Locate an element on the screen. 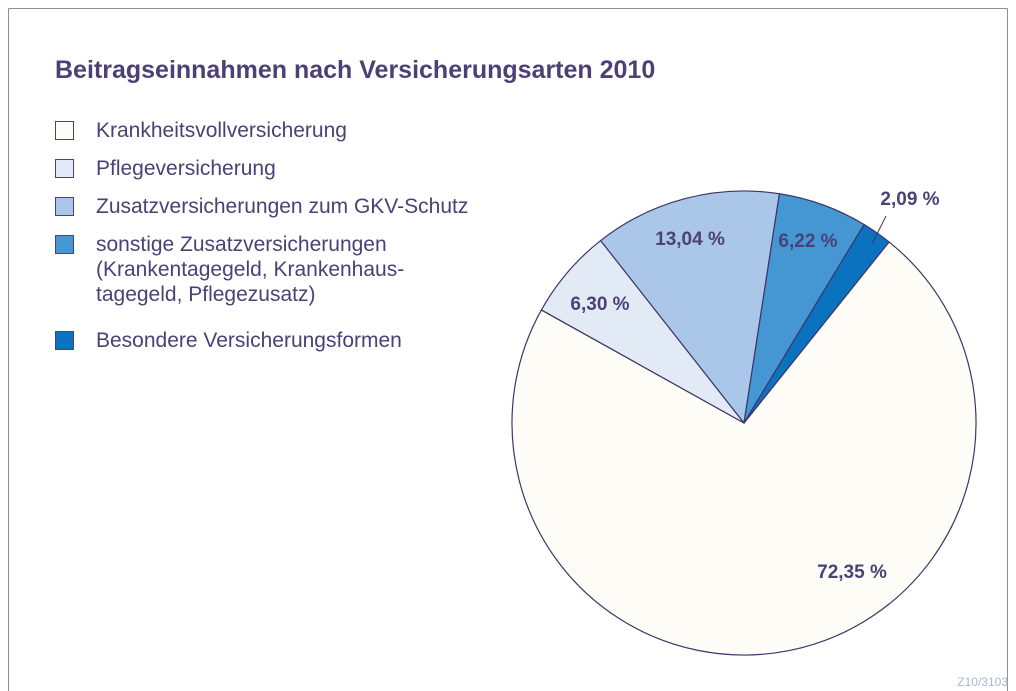  legend-item: Besondere Versicherungsformen is located at coordinates (228, 340).